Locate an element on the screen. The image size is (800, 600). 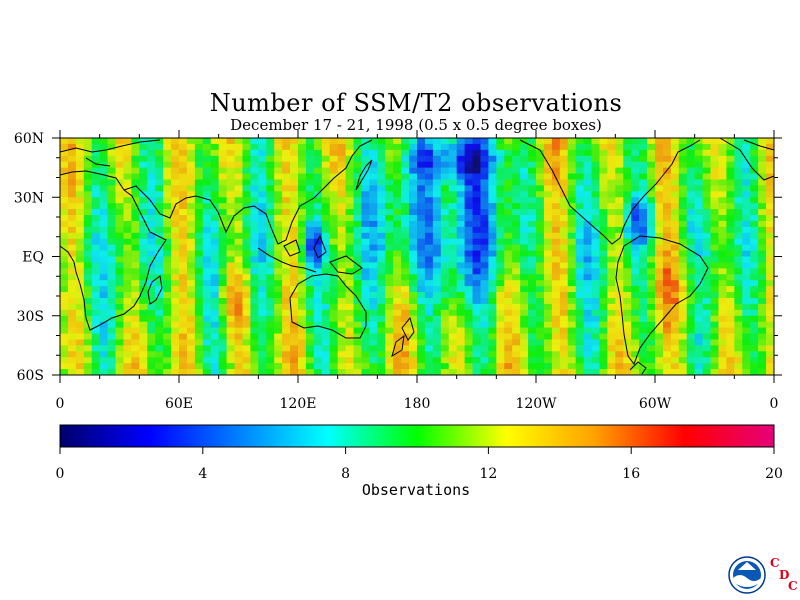
colorbar-tick-label: 12 is located at coordinates (488, 474).